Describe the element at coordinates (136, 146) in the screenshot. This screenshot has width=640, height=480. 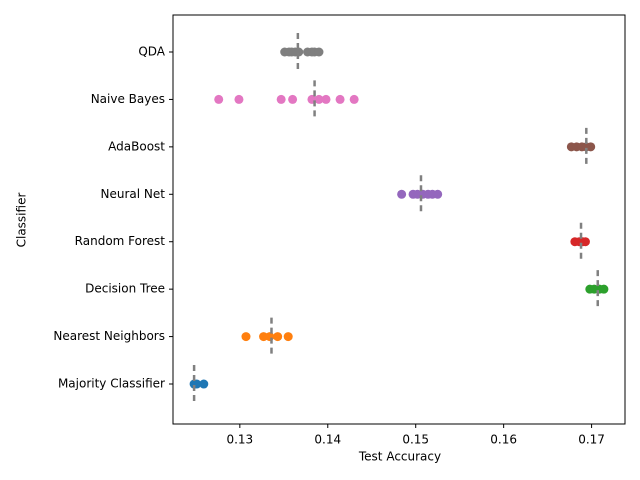
I see `y-tick-label: AdaBoost` at that location.